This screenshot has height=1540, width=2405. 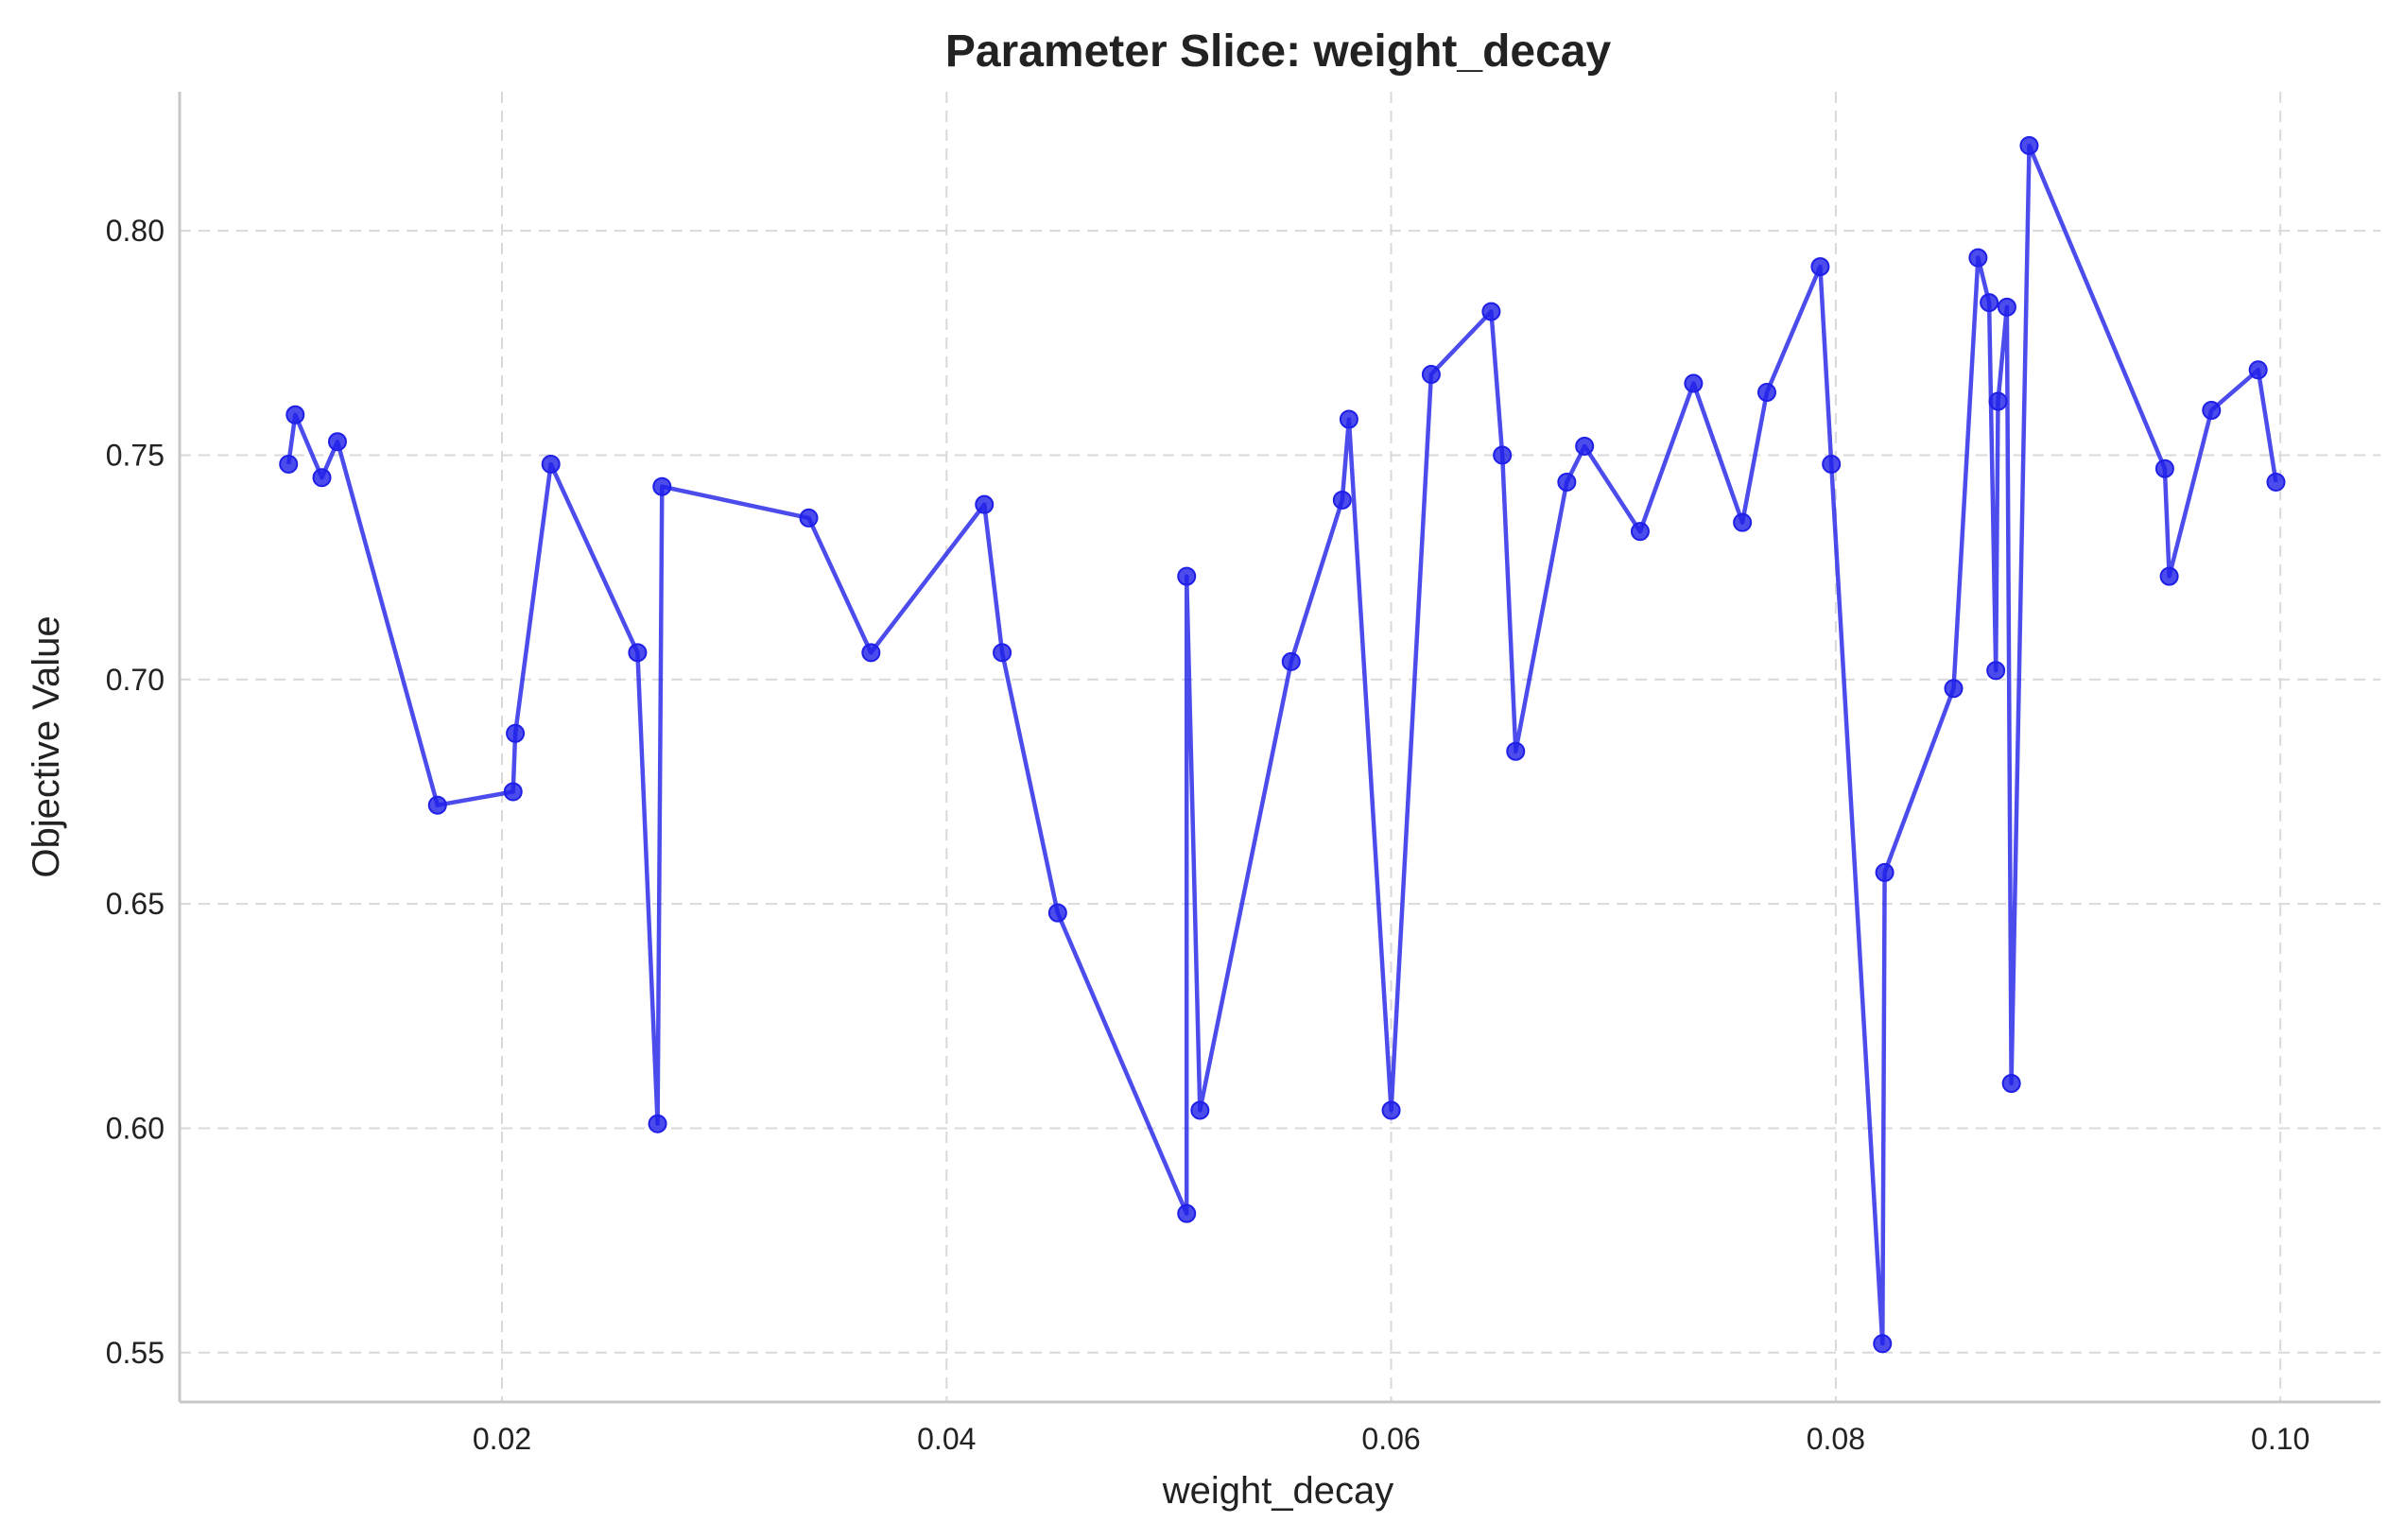 What do you see at coordinates (1391, 1439) in the screenshot?
I see `x-tick-label: 0.06` at bounding box center [1391, 1439].